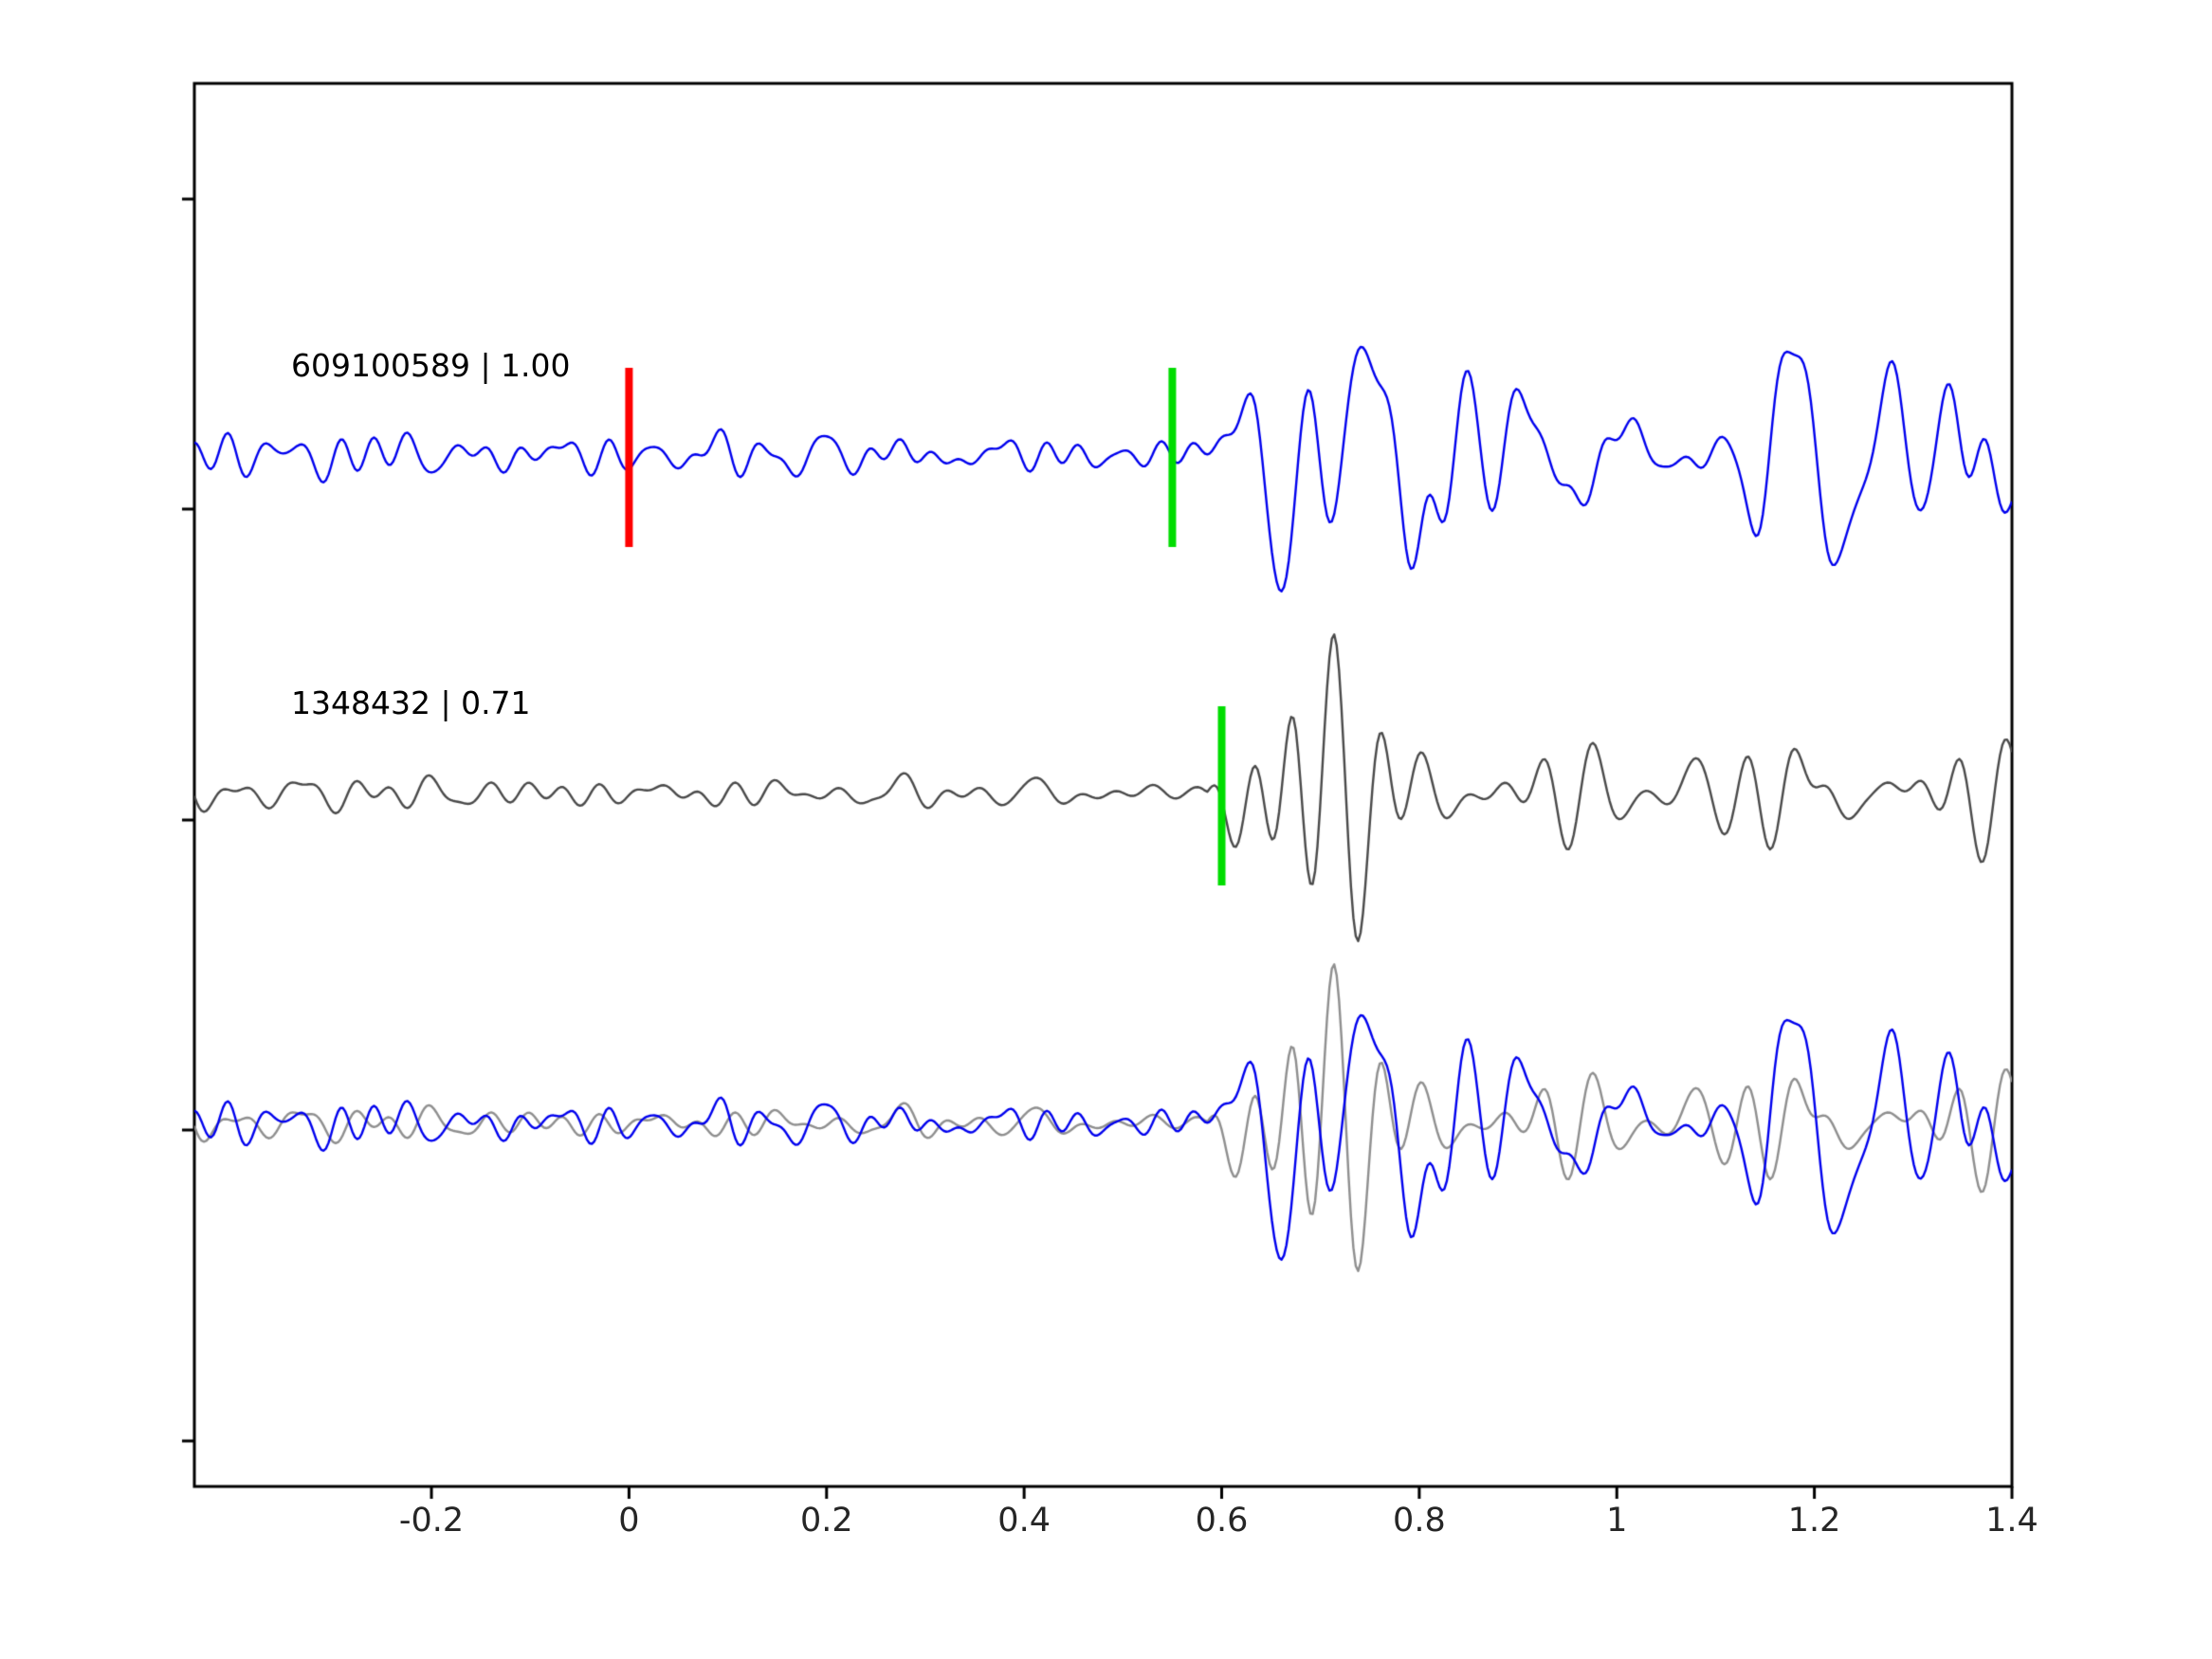  What do you see at coordinates (826, 1521) in the screenshot?
I see `x-tick-label: 0.2` at bounding box center [826, 1521].